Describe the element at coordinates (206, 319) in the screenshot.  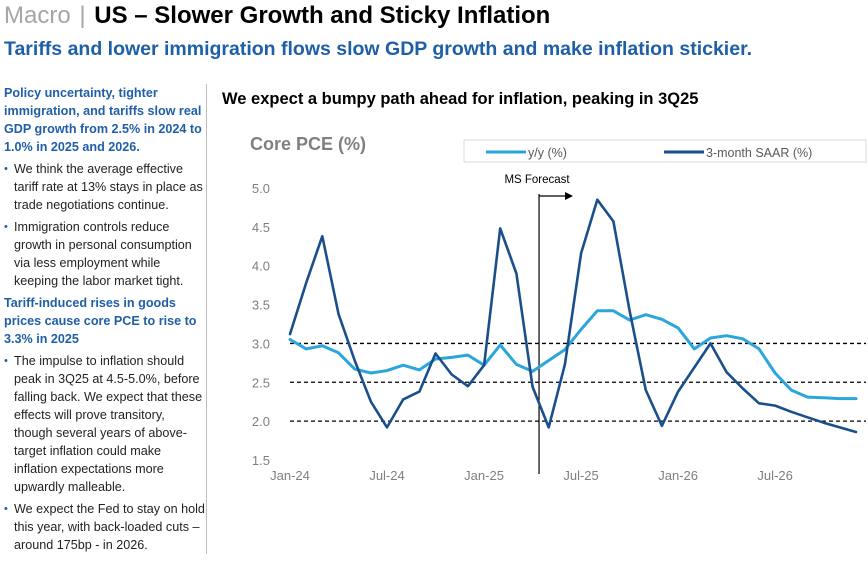
I see `column-divider` at that location.